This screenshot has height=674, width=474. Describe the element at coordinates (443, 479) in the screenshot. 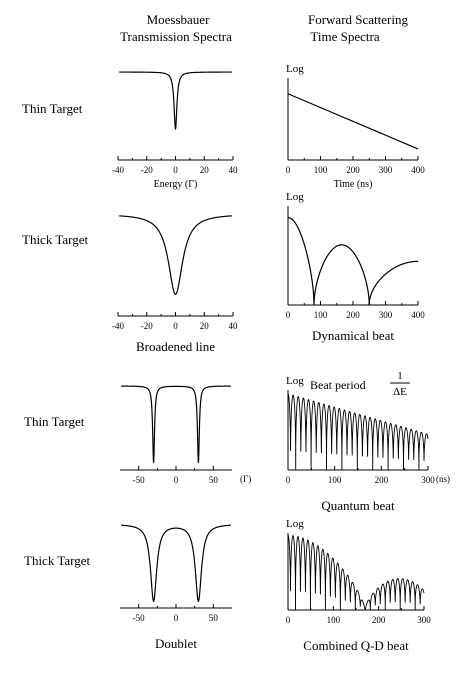

I see `time-thin-doublet-unit-label: (ns)` at that location.